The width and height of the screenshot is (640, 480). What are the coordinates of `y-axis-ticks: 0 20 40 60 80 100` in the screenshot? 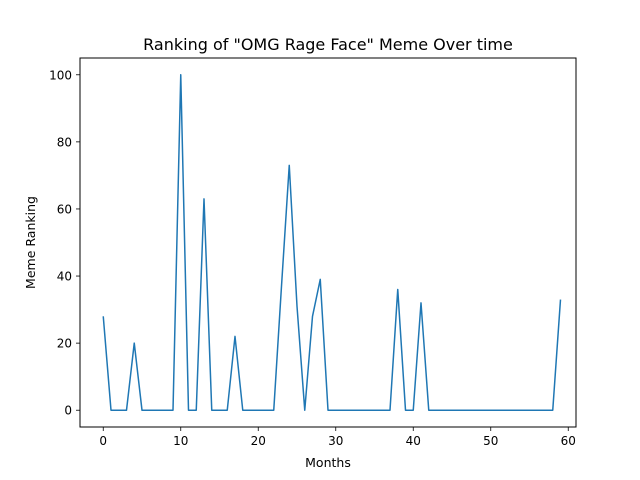 It's located at (64, 243).